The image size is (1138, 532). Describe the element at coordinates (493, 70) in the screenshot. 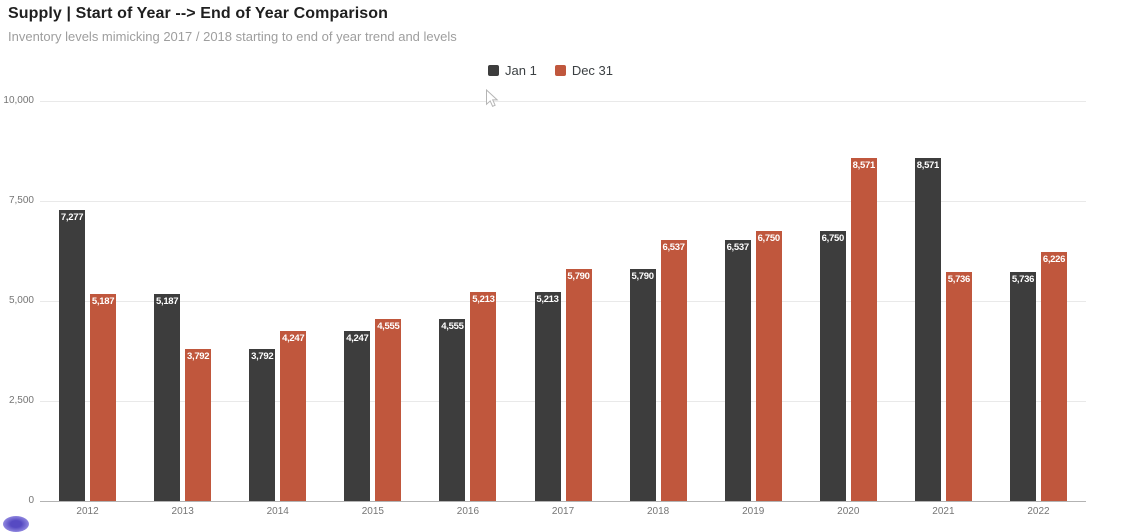

I see `legend-swatch-jan-1-icon` at that location.